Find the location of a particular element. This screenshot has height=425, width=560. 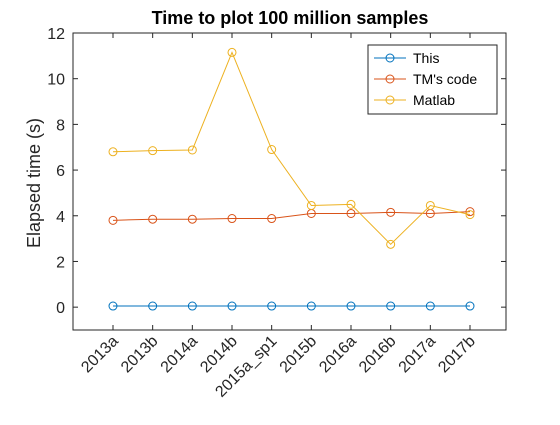

x-tick-label: 2017a is located at coordinates (418, 355).